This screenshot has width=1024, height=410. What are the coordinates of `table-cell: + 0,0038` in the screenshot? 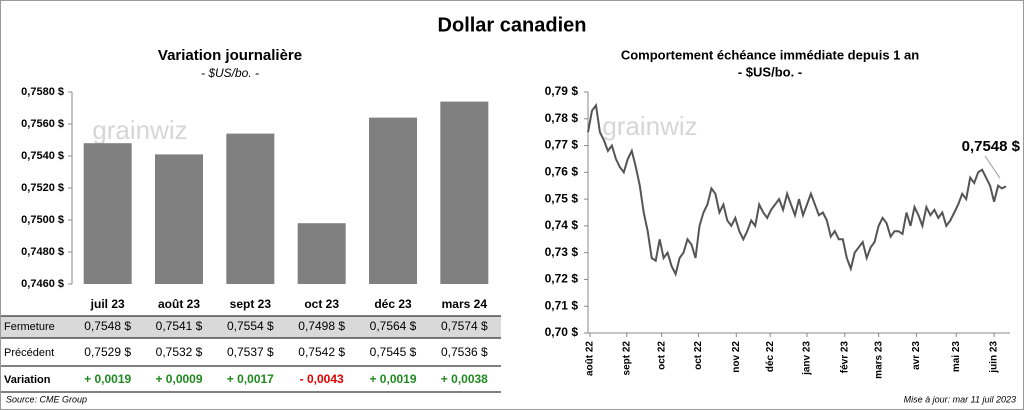 It's located at (464, 379).